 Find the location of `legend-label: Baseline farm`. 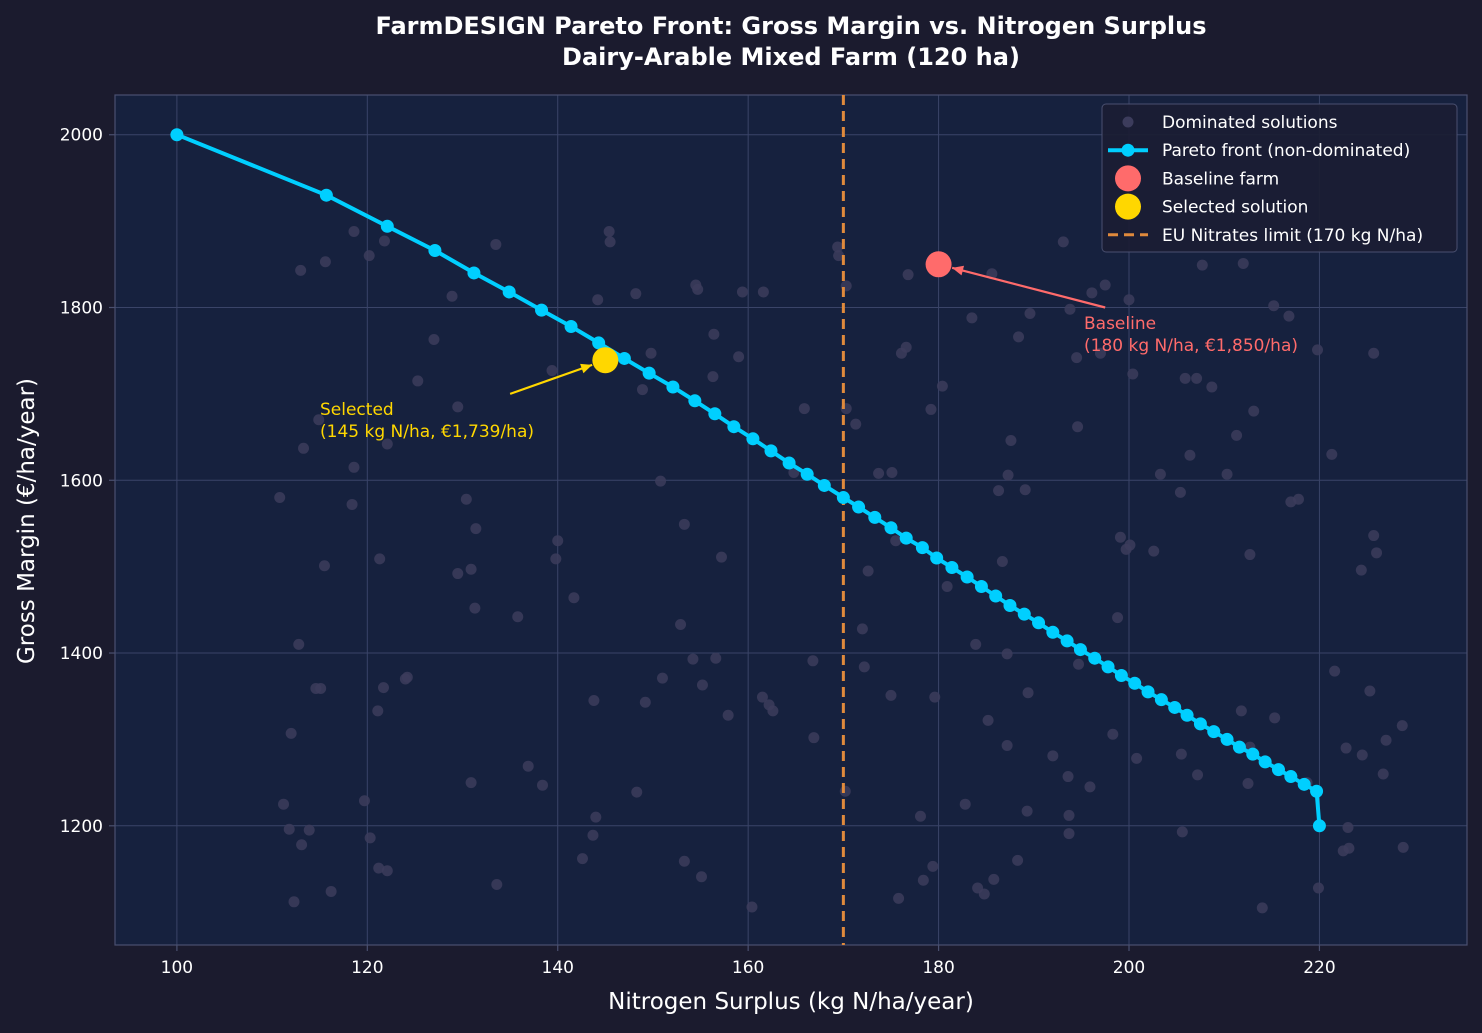

legend-label: Baseline farm is located at coordinates (1220, 179).